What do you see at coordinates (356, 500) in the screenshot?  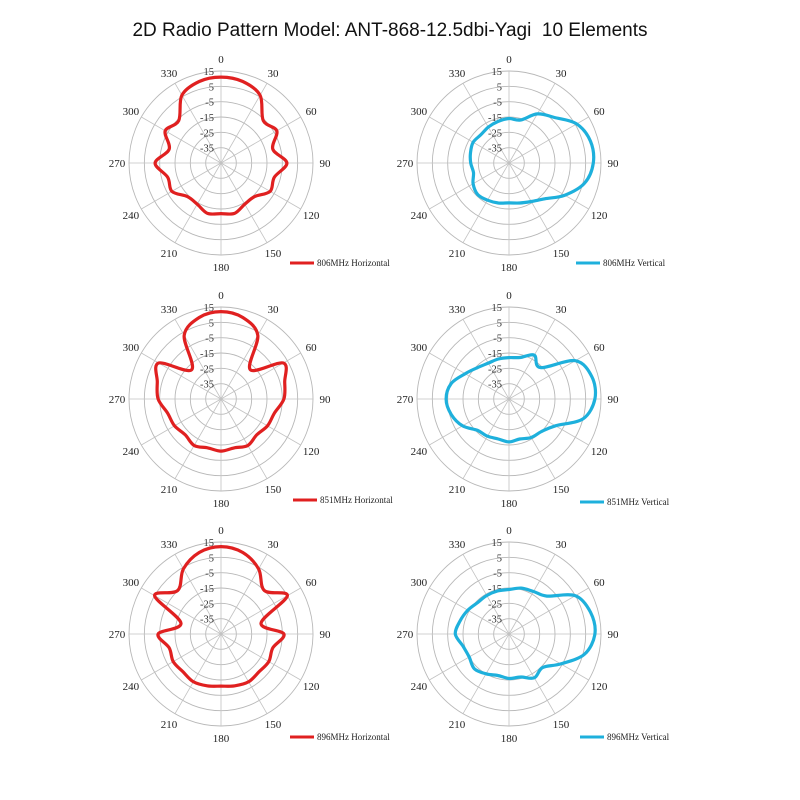 I see `legend-label: 851MHz Horizontal` at bounding box center [356, 500].